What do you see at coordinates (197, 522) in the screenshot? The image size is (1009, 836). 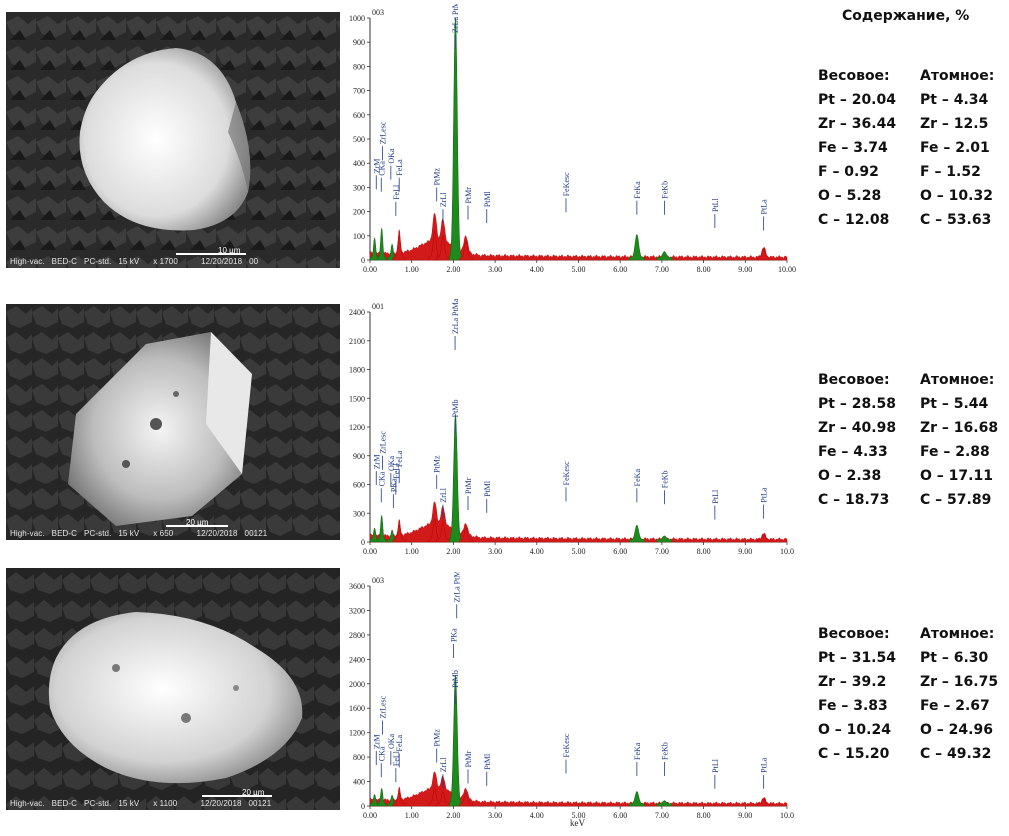 I see `scale-label-2: 20 µm` at bounding box center [197, 522].